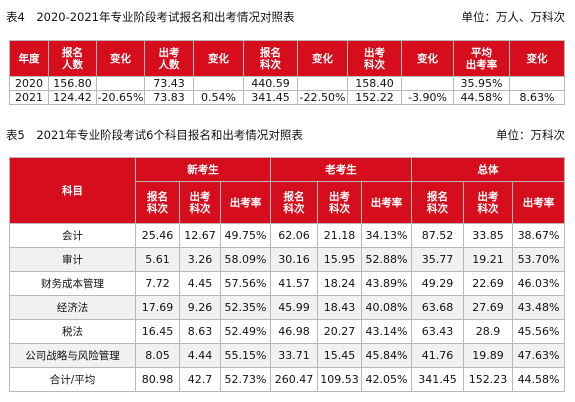  What do you see at coordinates (374, 83) in the screenshot?
I see `table4-cell: 158.40` at bounding box center [374, 83].